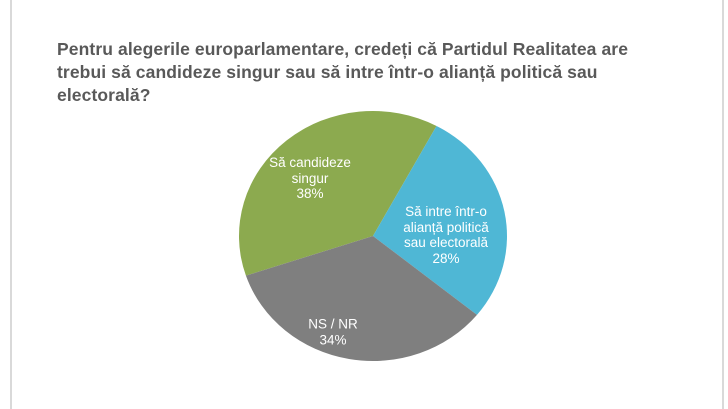  I want to click on pie-slice-label-1: Să candideze singur 38%, so click(310, 177).